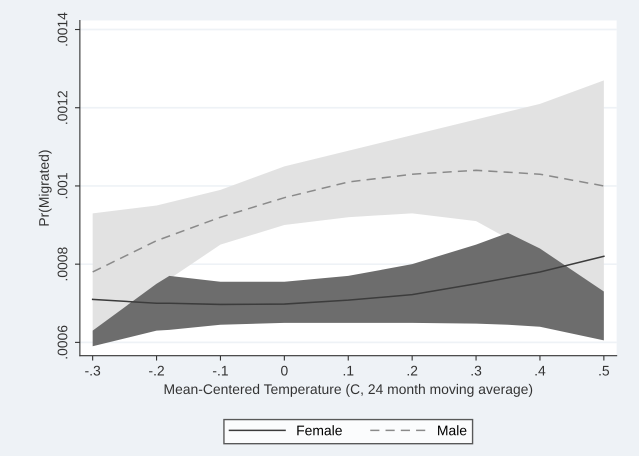  What do you see at coordinates (45, 188) in the screenshot?
I see `y-axis-title: Pr(Migrated)` at bounding box center [45, 188].